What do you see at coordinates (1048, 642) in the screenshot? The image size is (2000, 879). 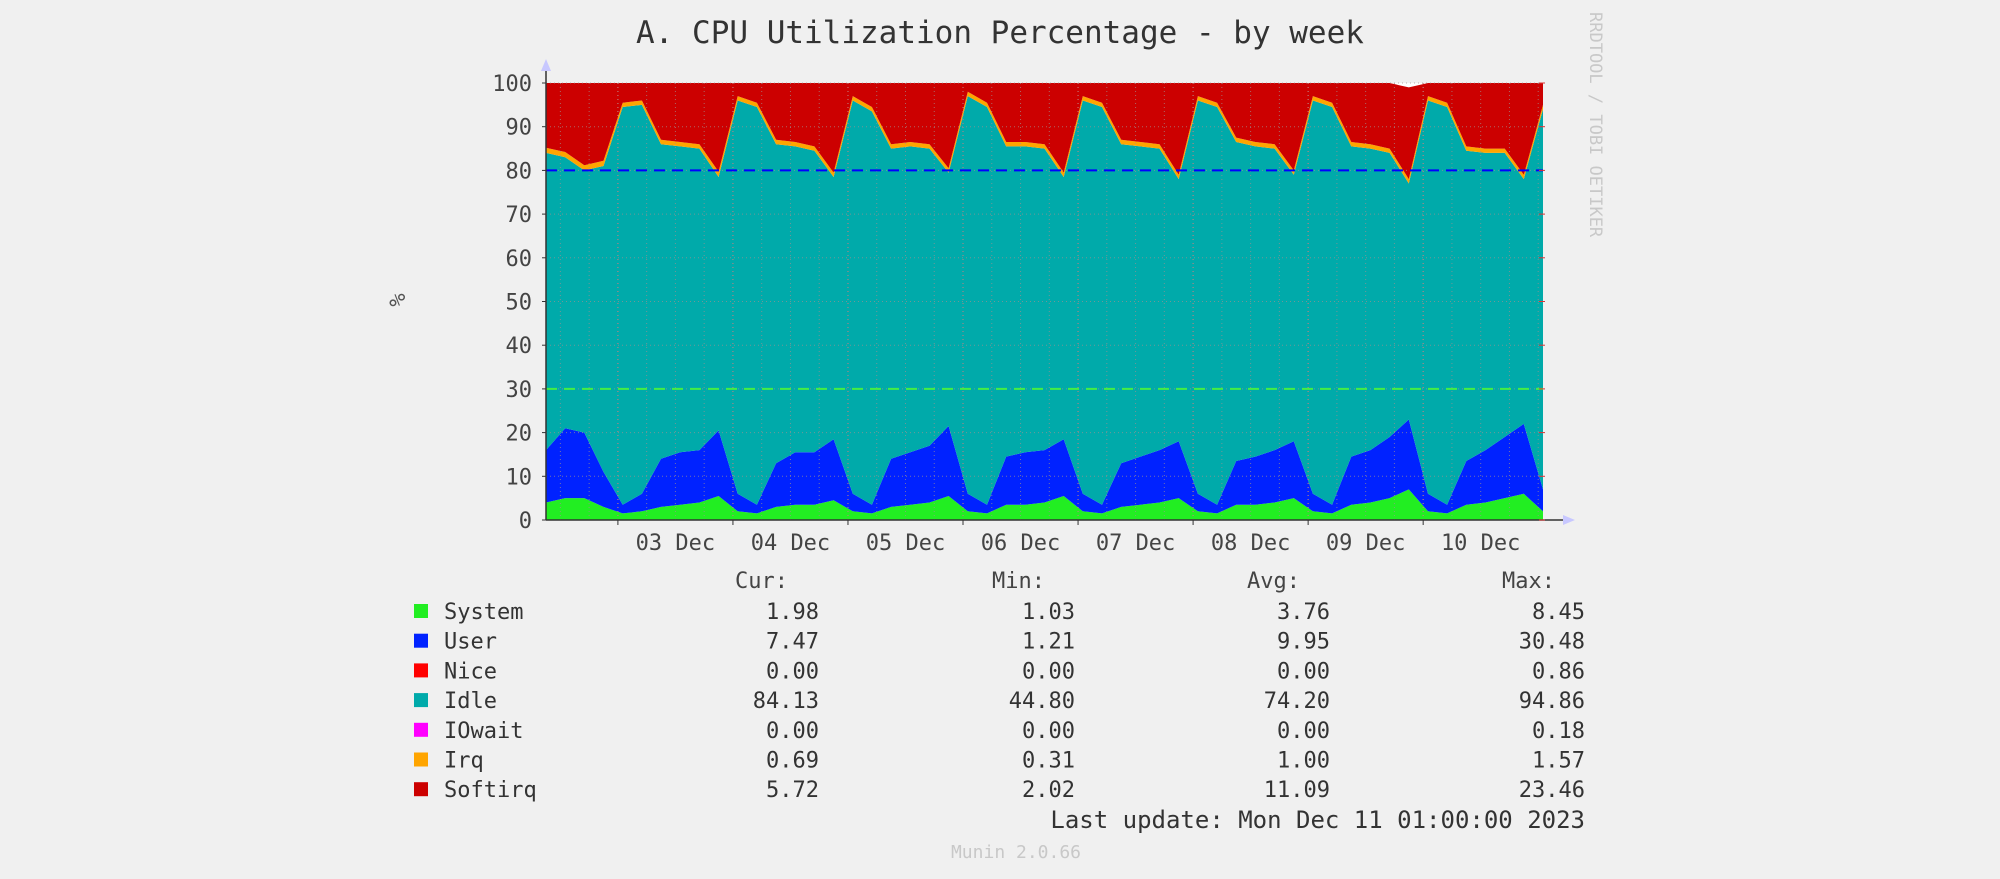 I see `legend-value-min: 1.21` at bounding box center [1048, 642].